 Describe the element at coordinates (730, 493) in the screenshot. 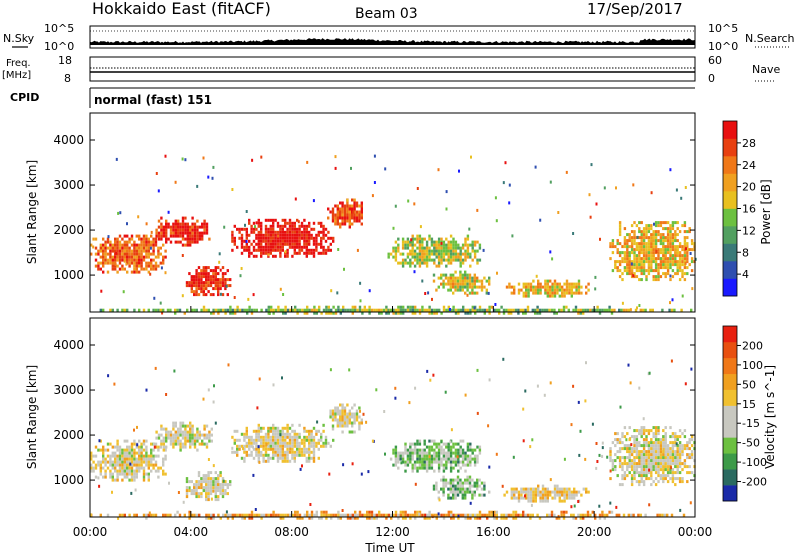

I see `colorbar-step` at that location.